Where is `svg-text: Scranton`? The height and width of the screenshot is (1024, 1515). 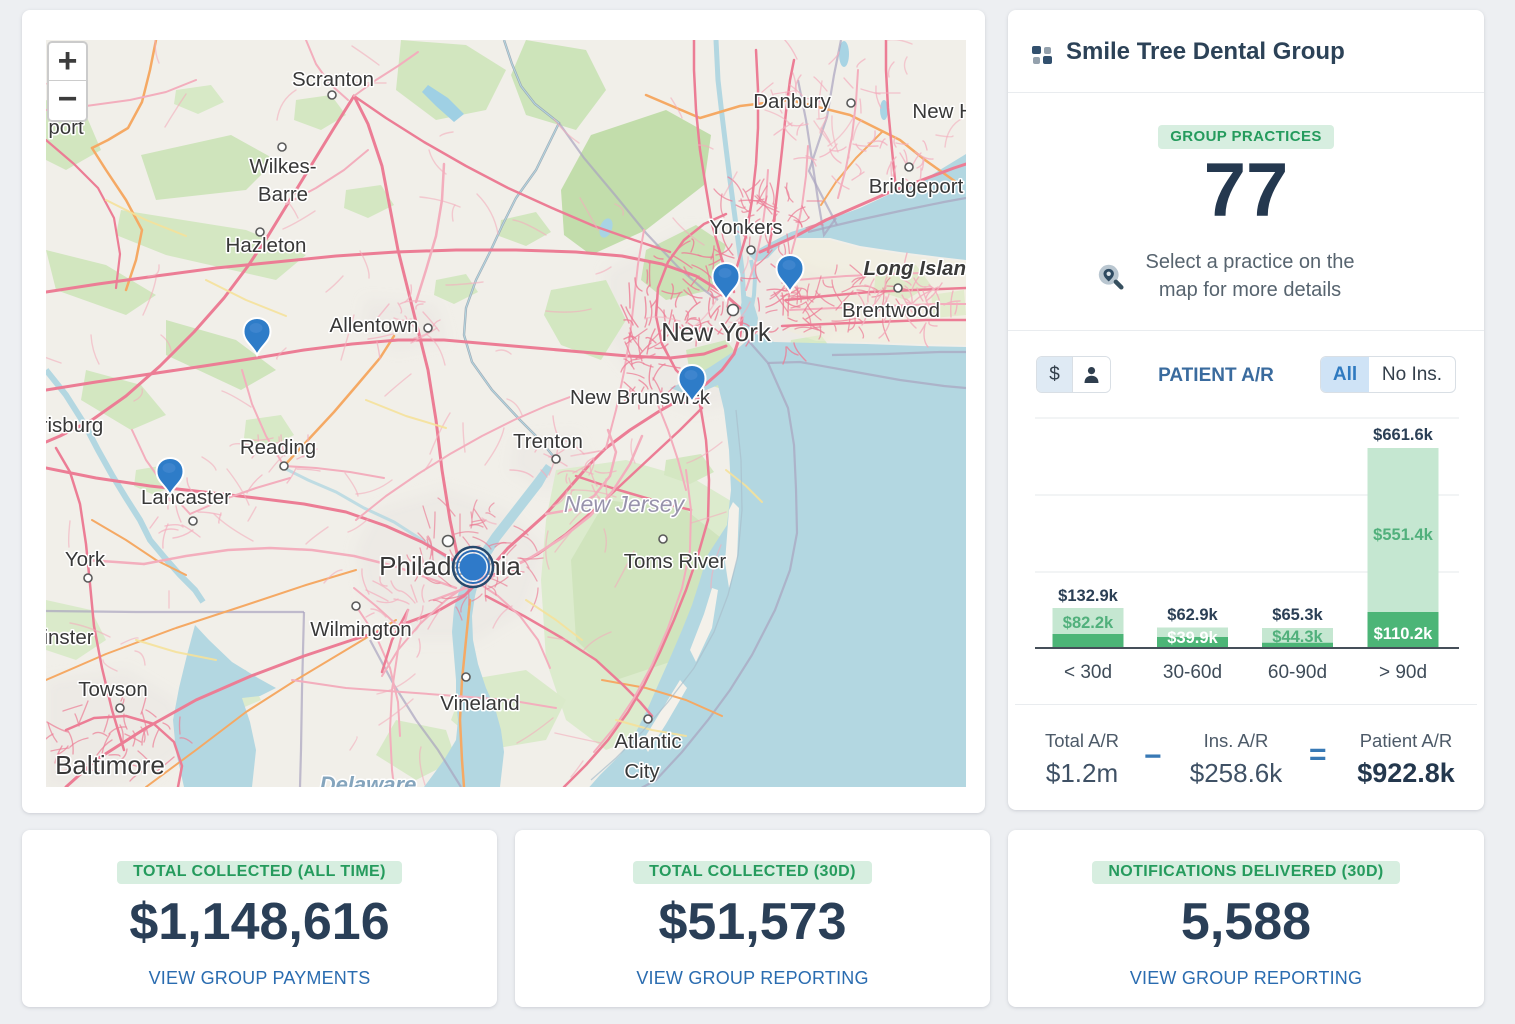 svg-text: Scranton is located at coordinates (333, 79).